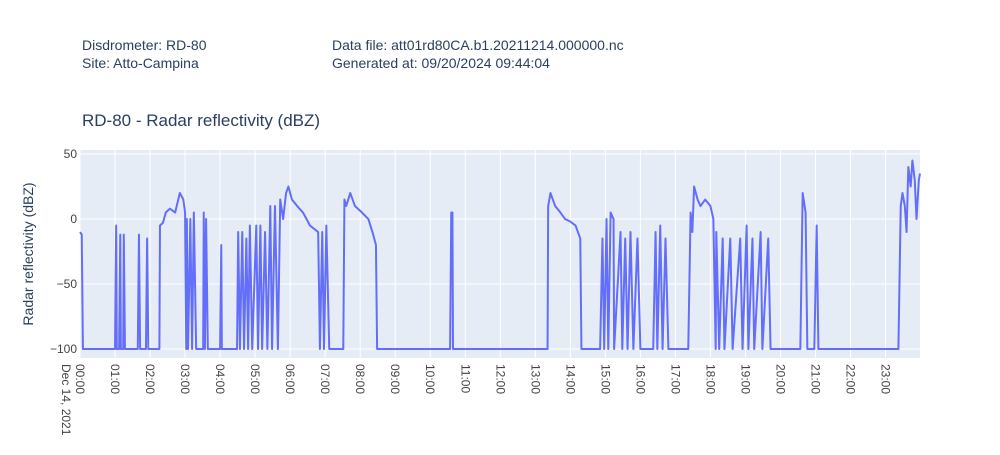  Describe the element at coordinates (570, 379) in the screenshot. I see `x-tick-label: 14:00` at that location.